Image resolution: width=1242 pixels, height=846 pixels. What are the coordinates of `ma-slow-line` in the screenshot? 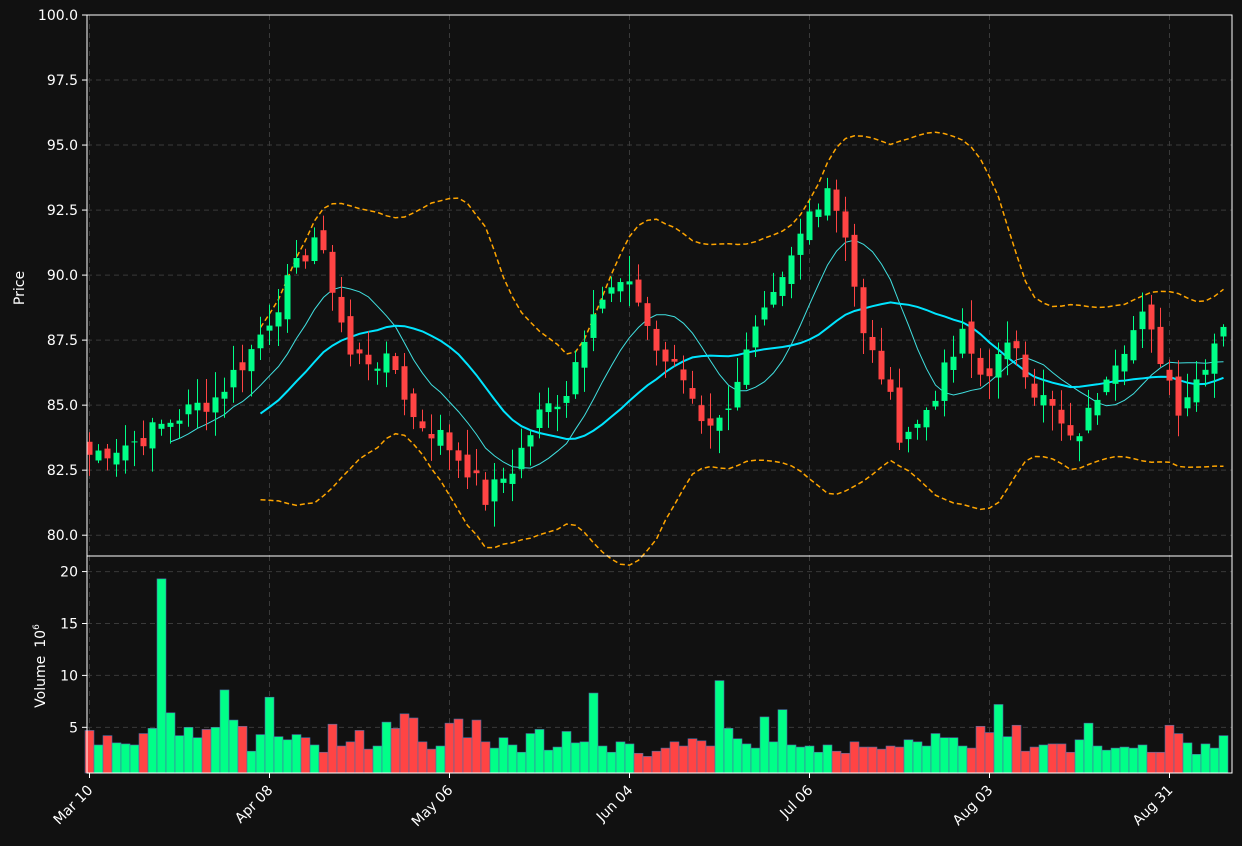 It's located at (741, 371).